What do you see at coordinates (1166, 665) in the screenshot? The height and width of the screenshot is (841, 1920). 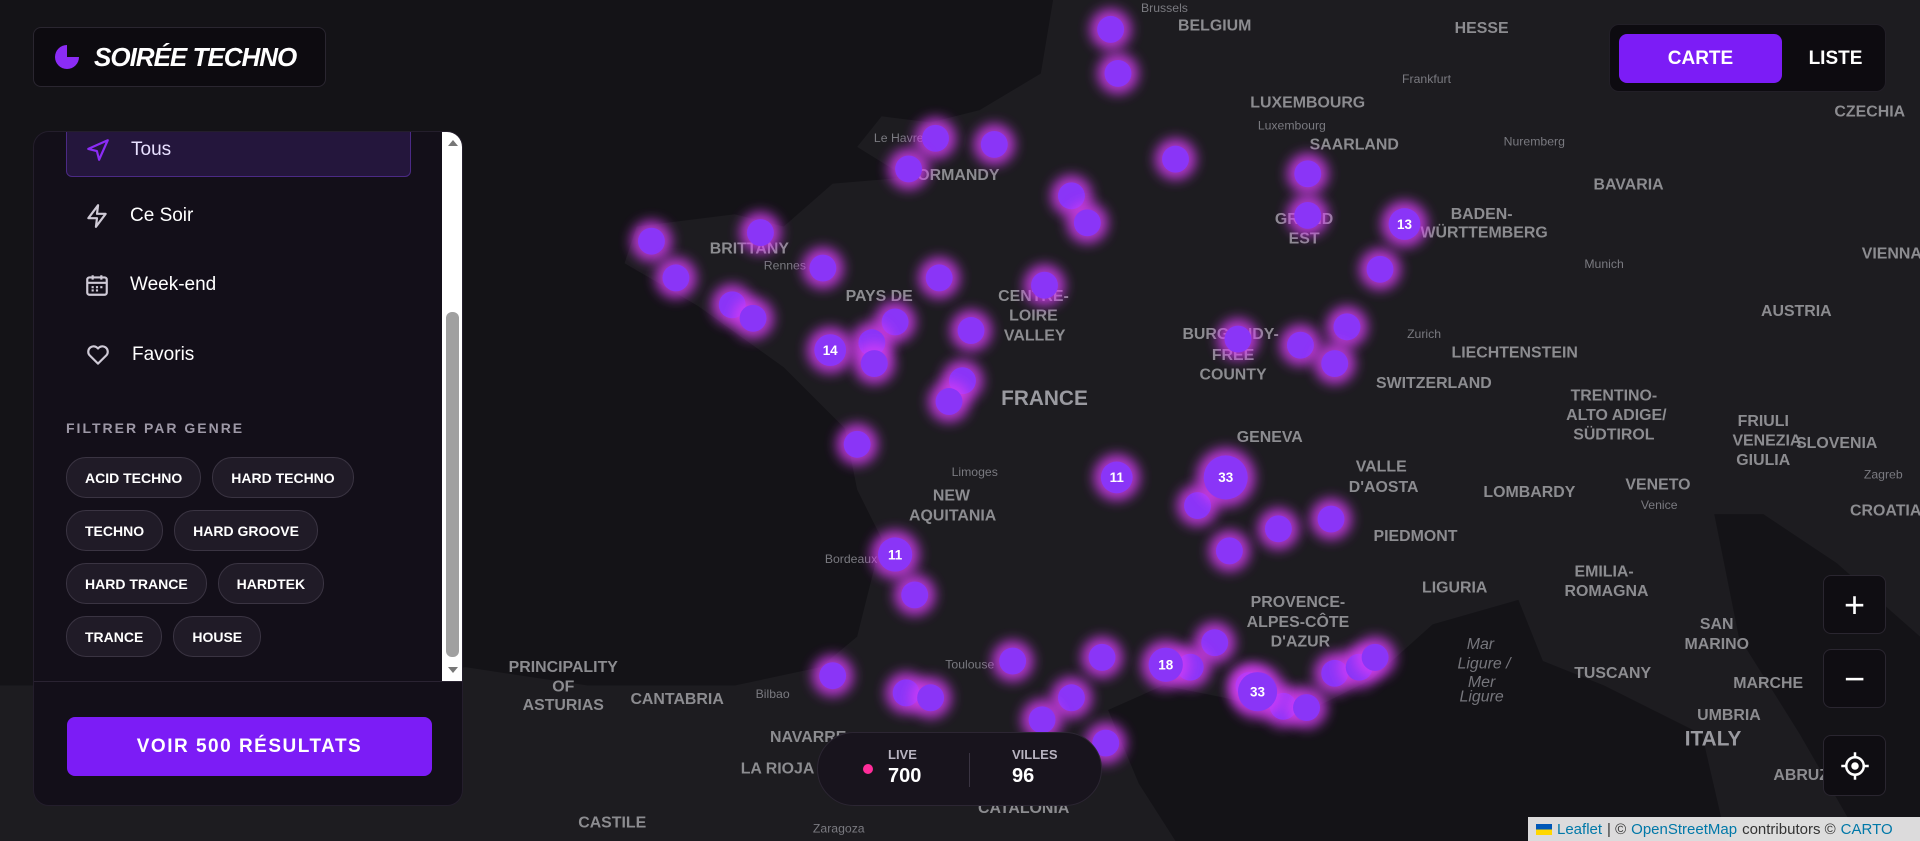 I see `cluster-marker: 18` at bounding box center [1166, 665].